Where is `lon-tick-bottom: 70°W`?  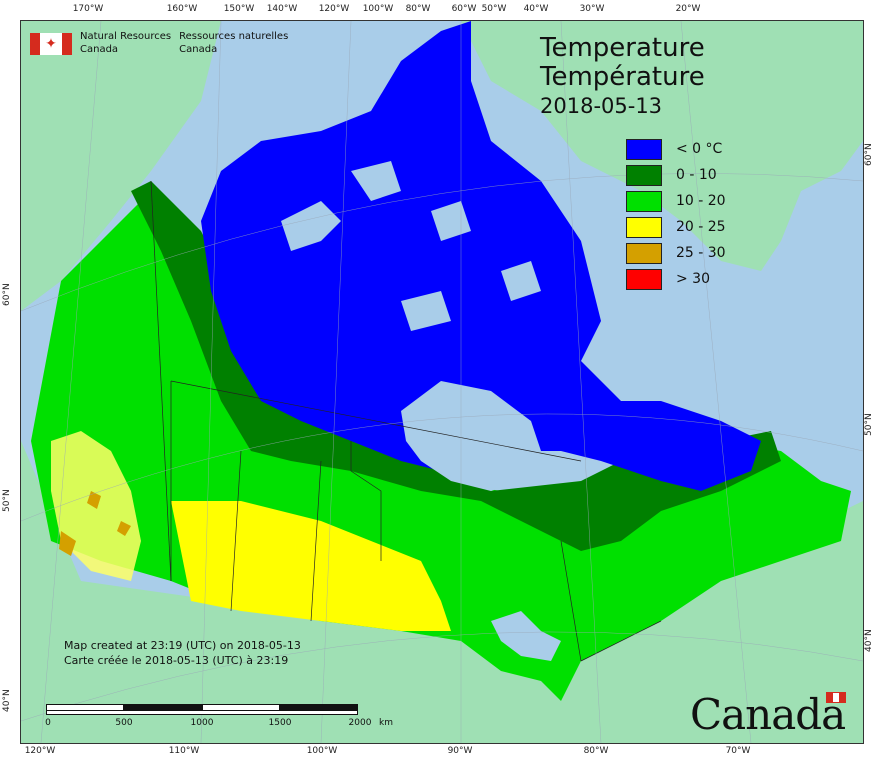
lon-tick-bottom: 70°W is located at coordinates (738, 751).